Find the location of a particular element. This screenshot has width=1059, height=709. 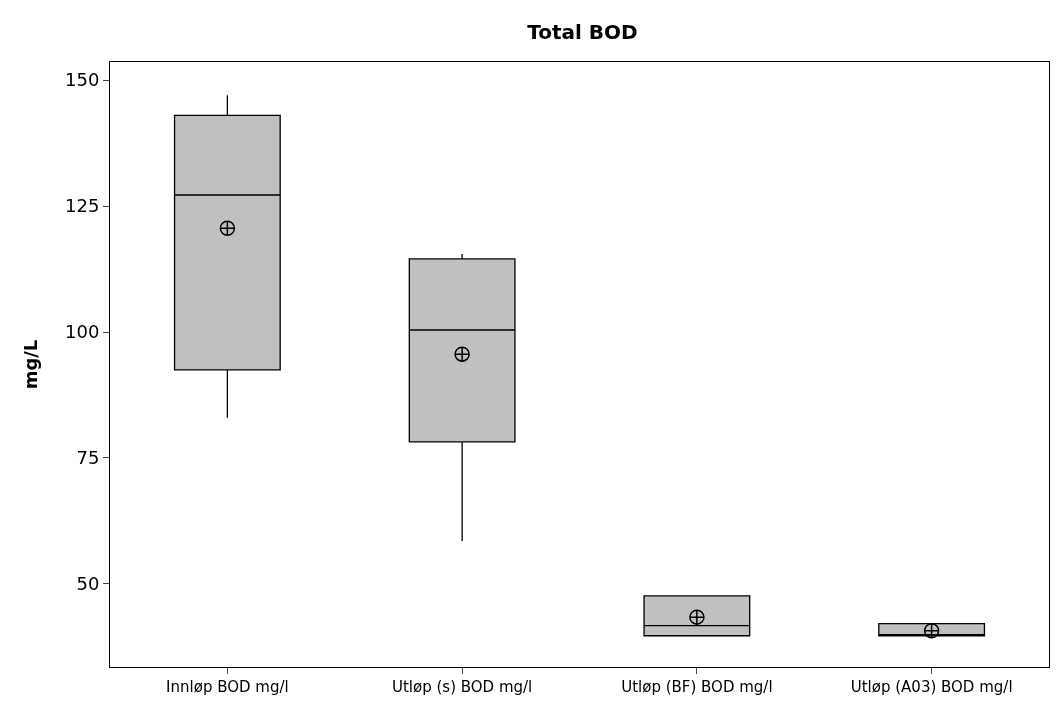

x-tick-label: Innløp BOD mg/l is located at coordinates (227, 687).